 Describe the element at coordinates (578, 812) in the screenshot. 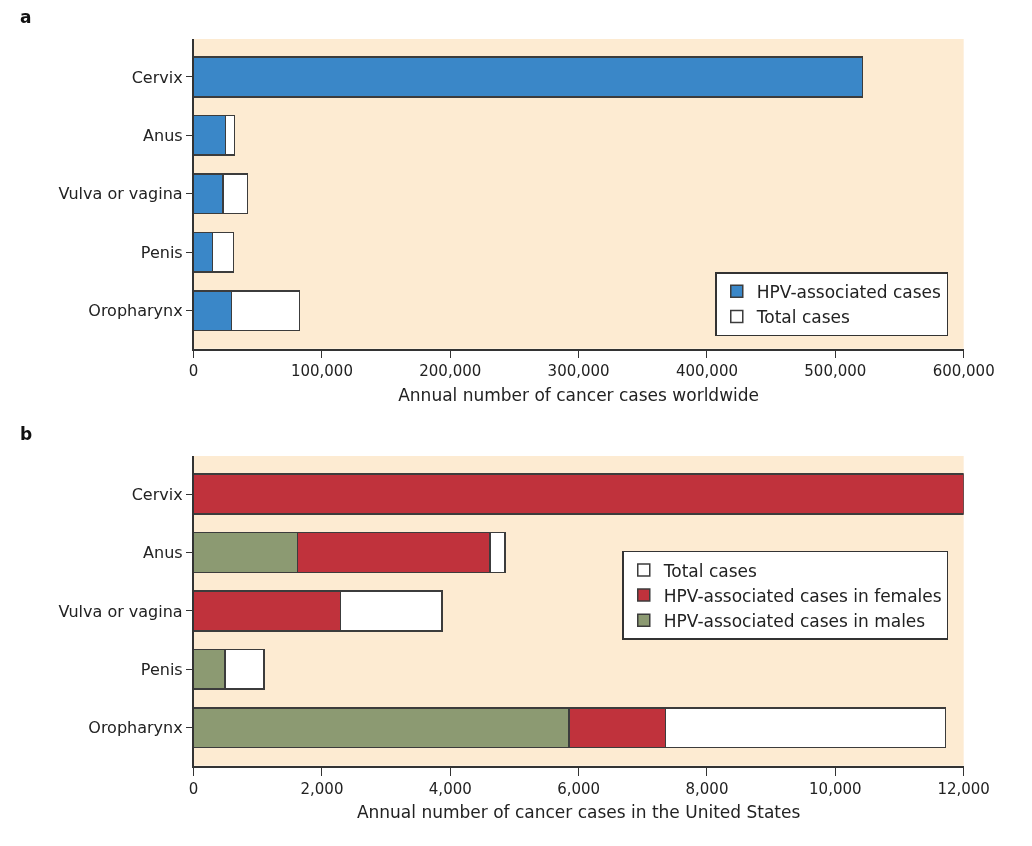

I see `x-axis-title: Annual number of cancer cases in the United States` at that location.